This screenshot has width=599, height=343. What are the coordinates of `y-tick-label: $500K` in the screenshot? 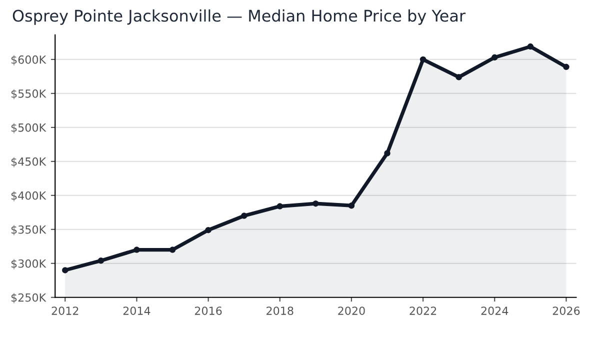 It's located at (28, 128).